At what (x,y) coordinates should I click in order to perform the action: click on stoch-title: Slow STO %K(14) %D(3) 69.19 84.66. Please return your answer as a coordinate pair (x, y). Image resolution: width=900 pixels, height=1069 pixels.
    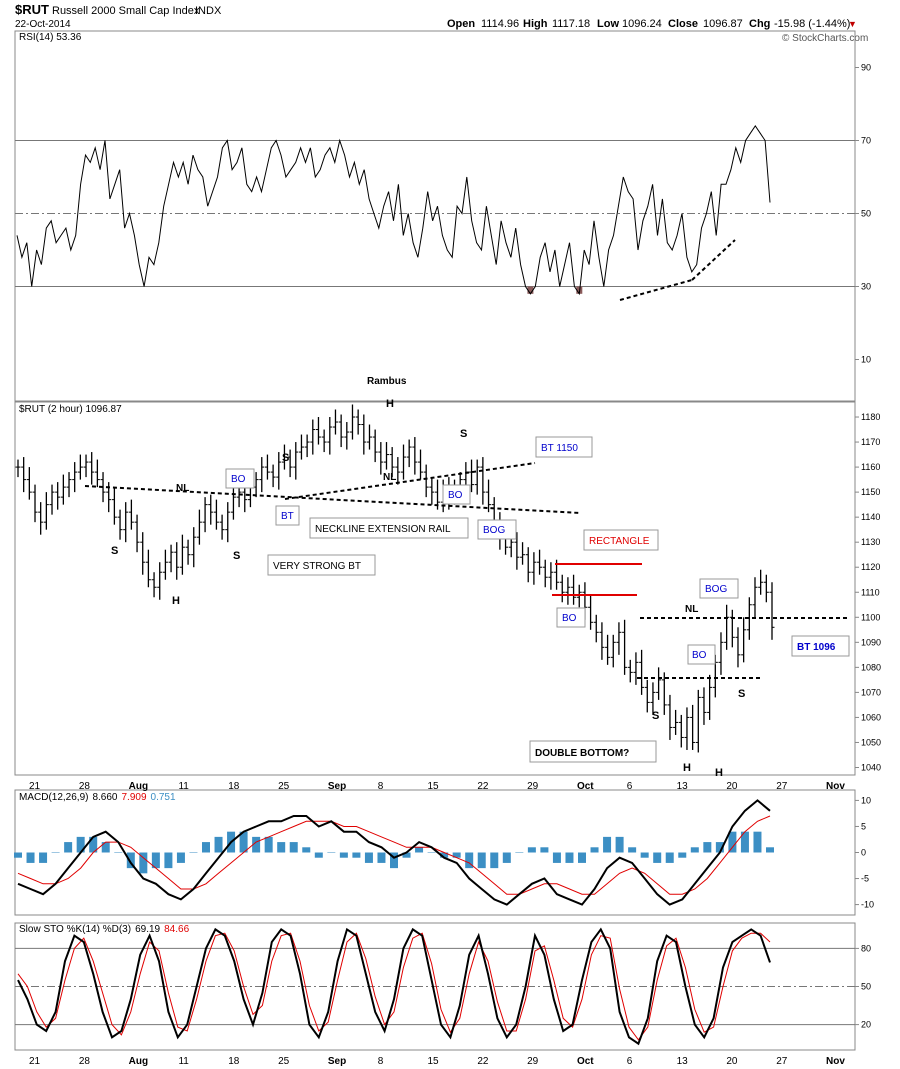
    Looking at the image, I should click on (104, 929).